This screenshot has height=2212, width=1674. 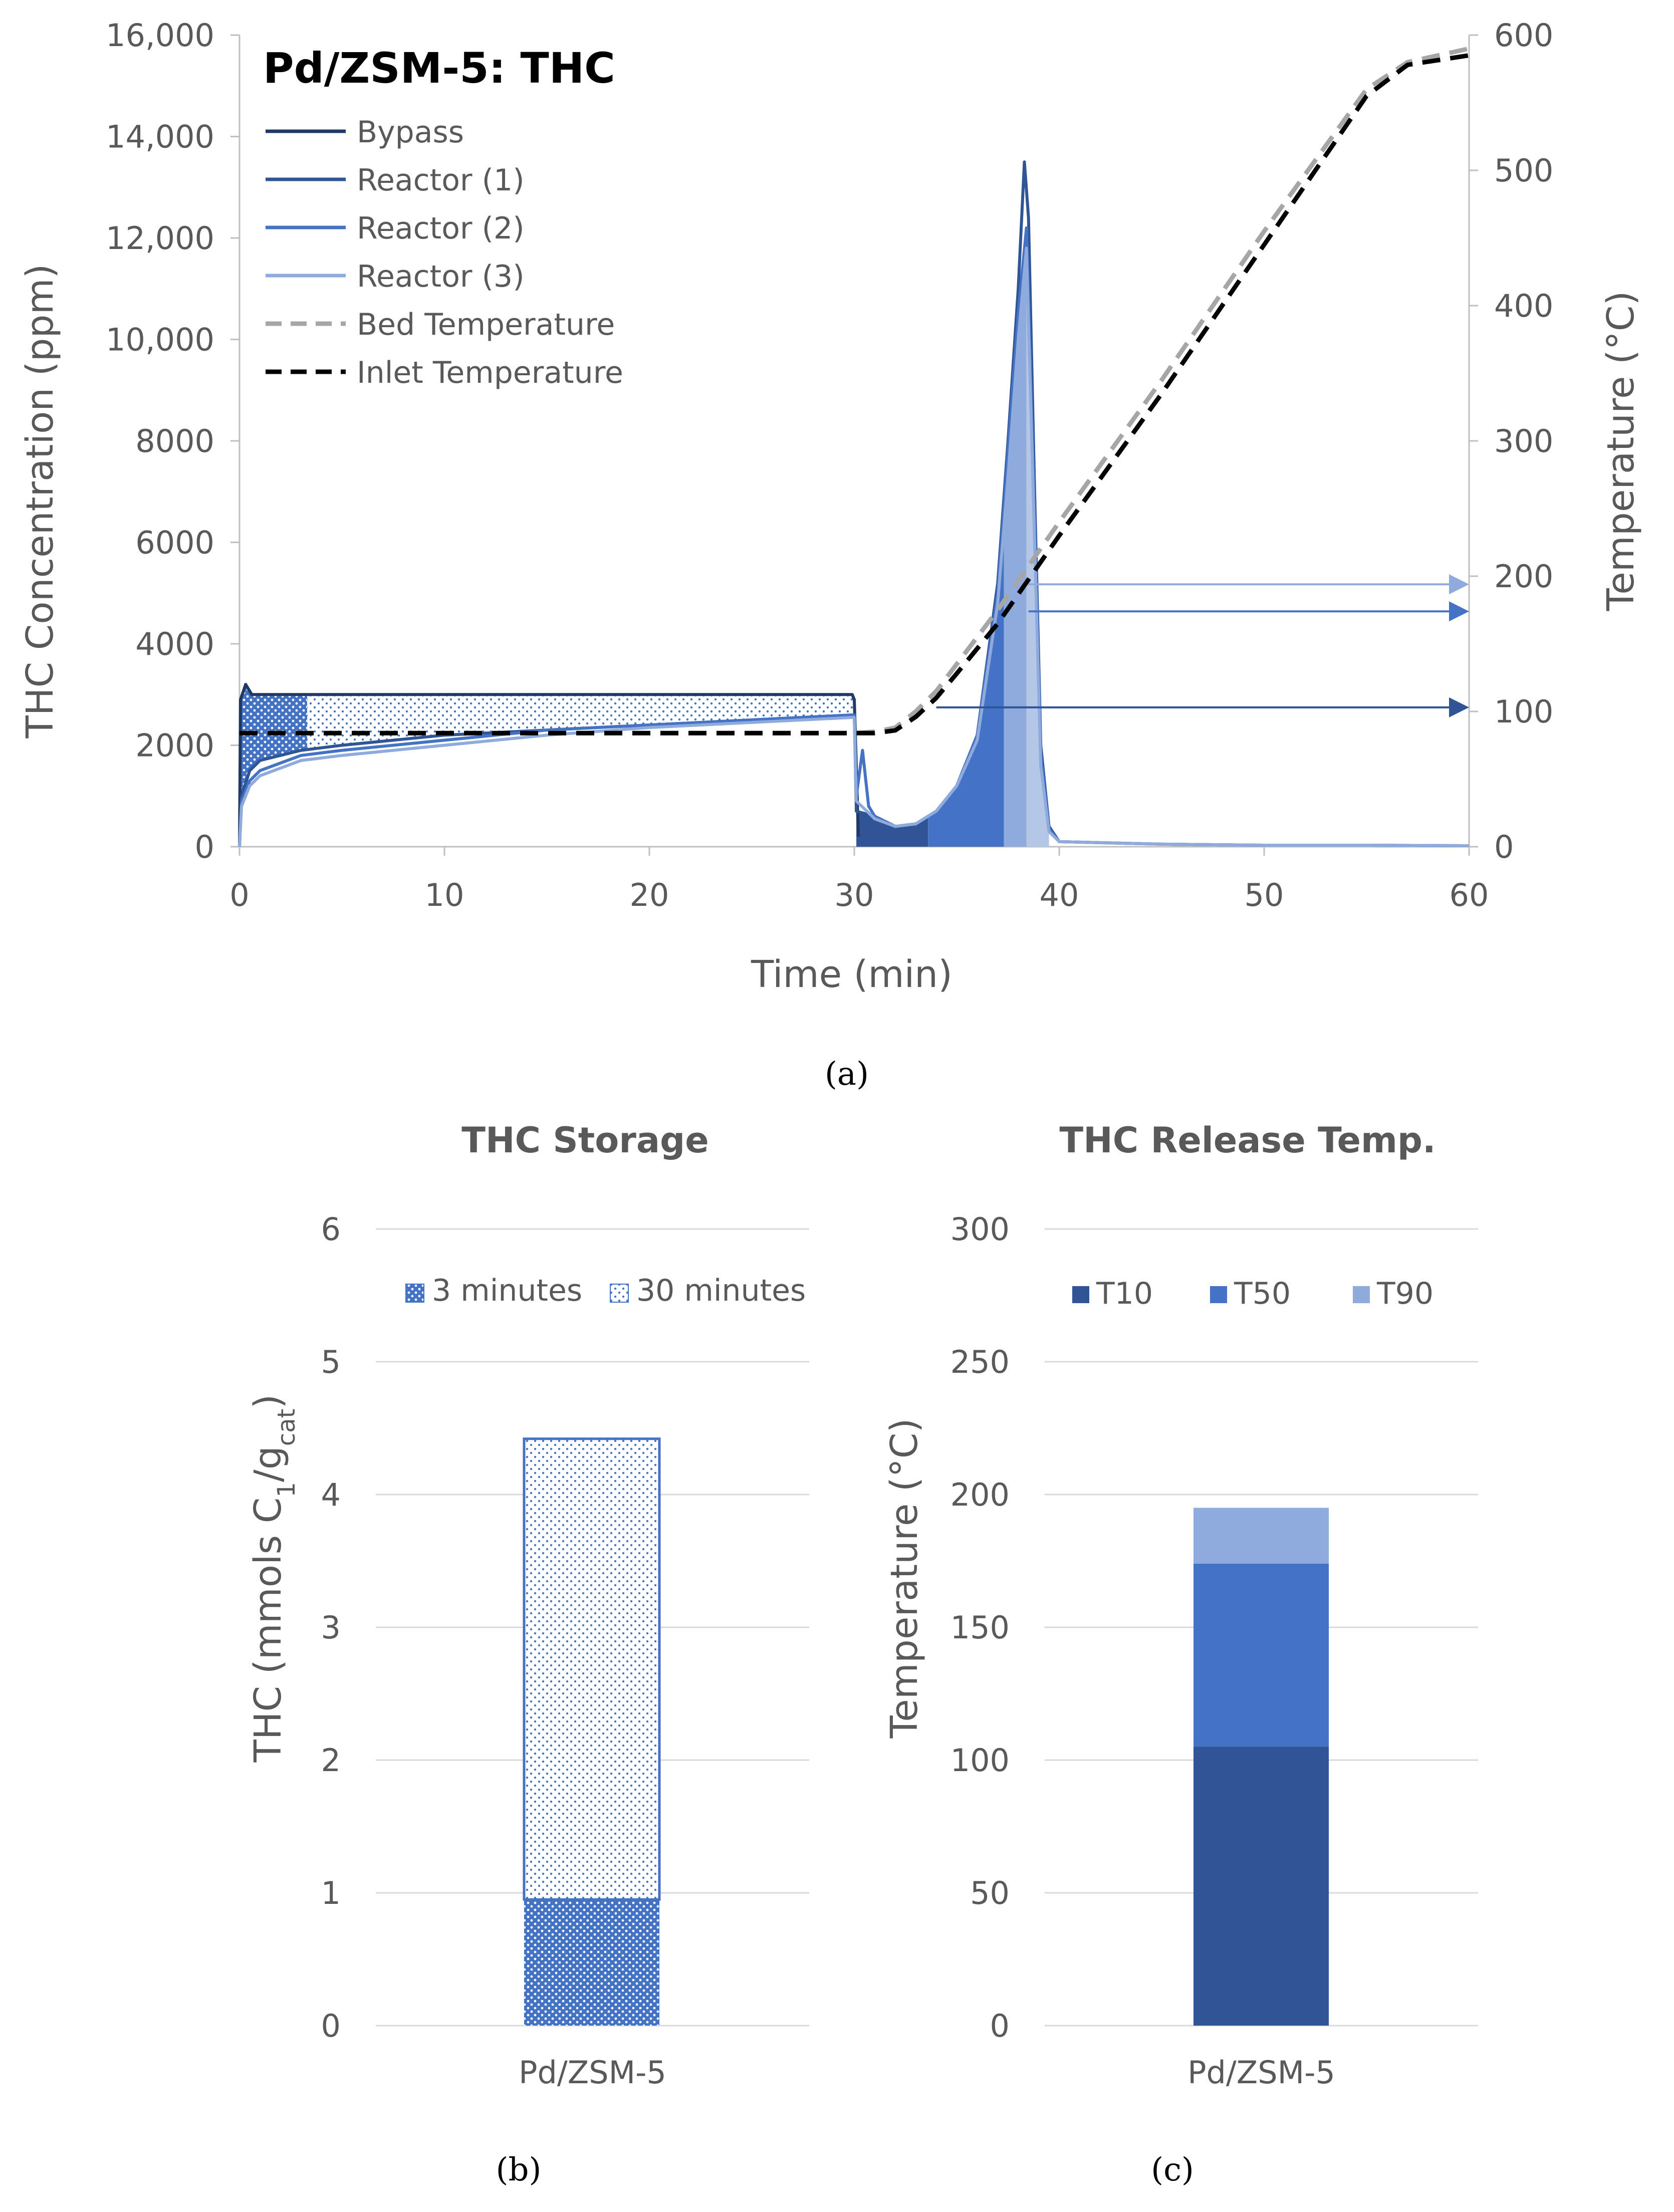 I want to click on a-legend-label-reactor-1: Reactor (1), so click(x=441, y=181).